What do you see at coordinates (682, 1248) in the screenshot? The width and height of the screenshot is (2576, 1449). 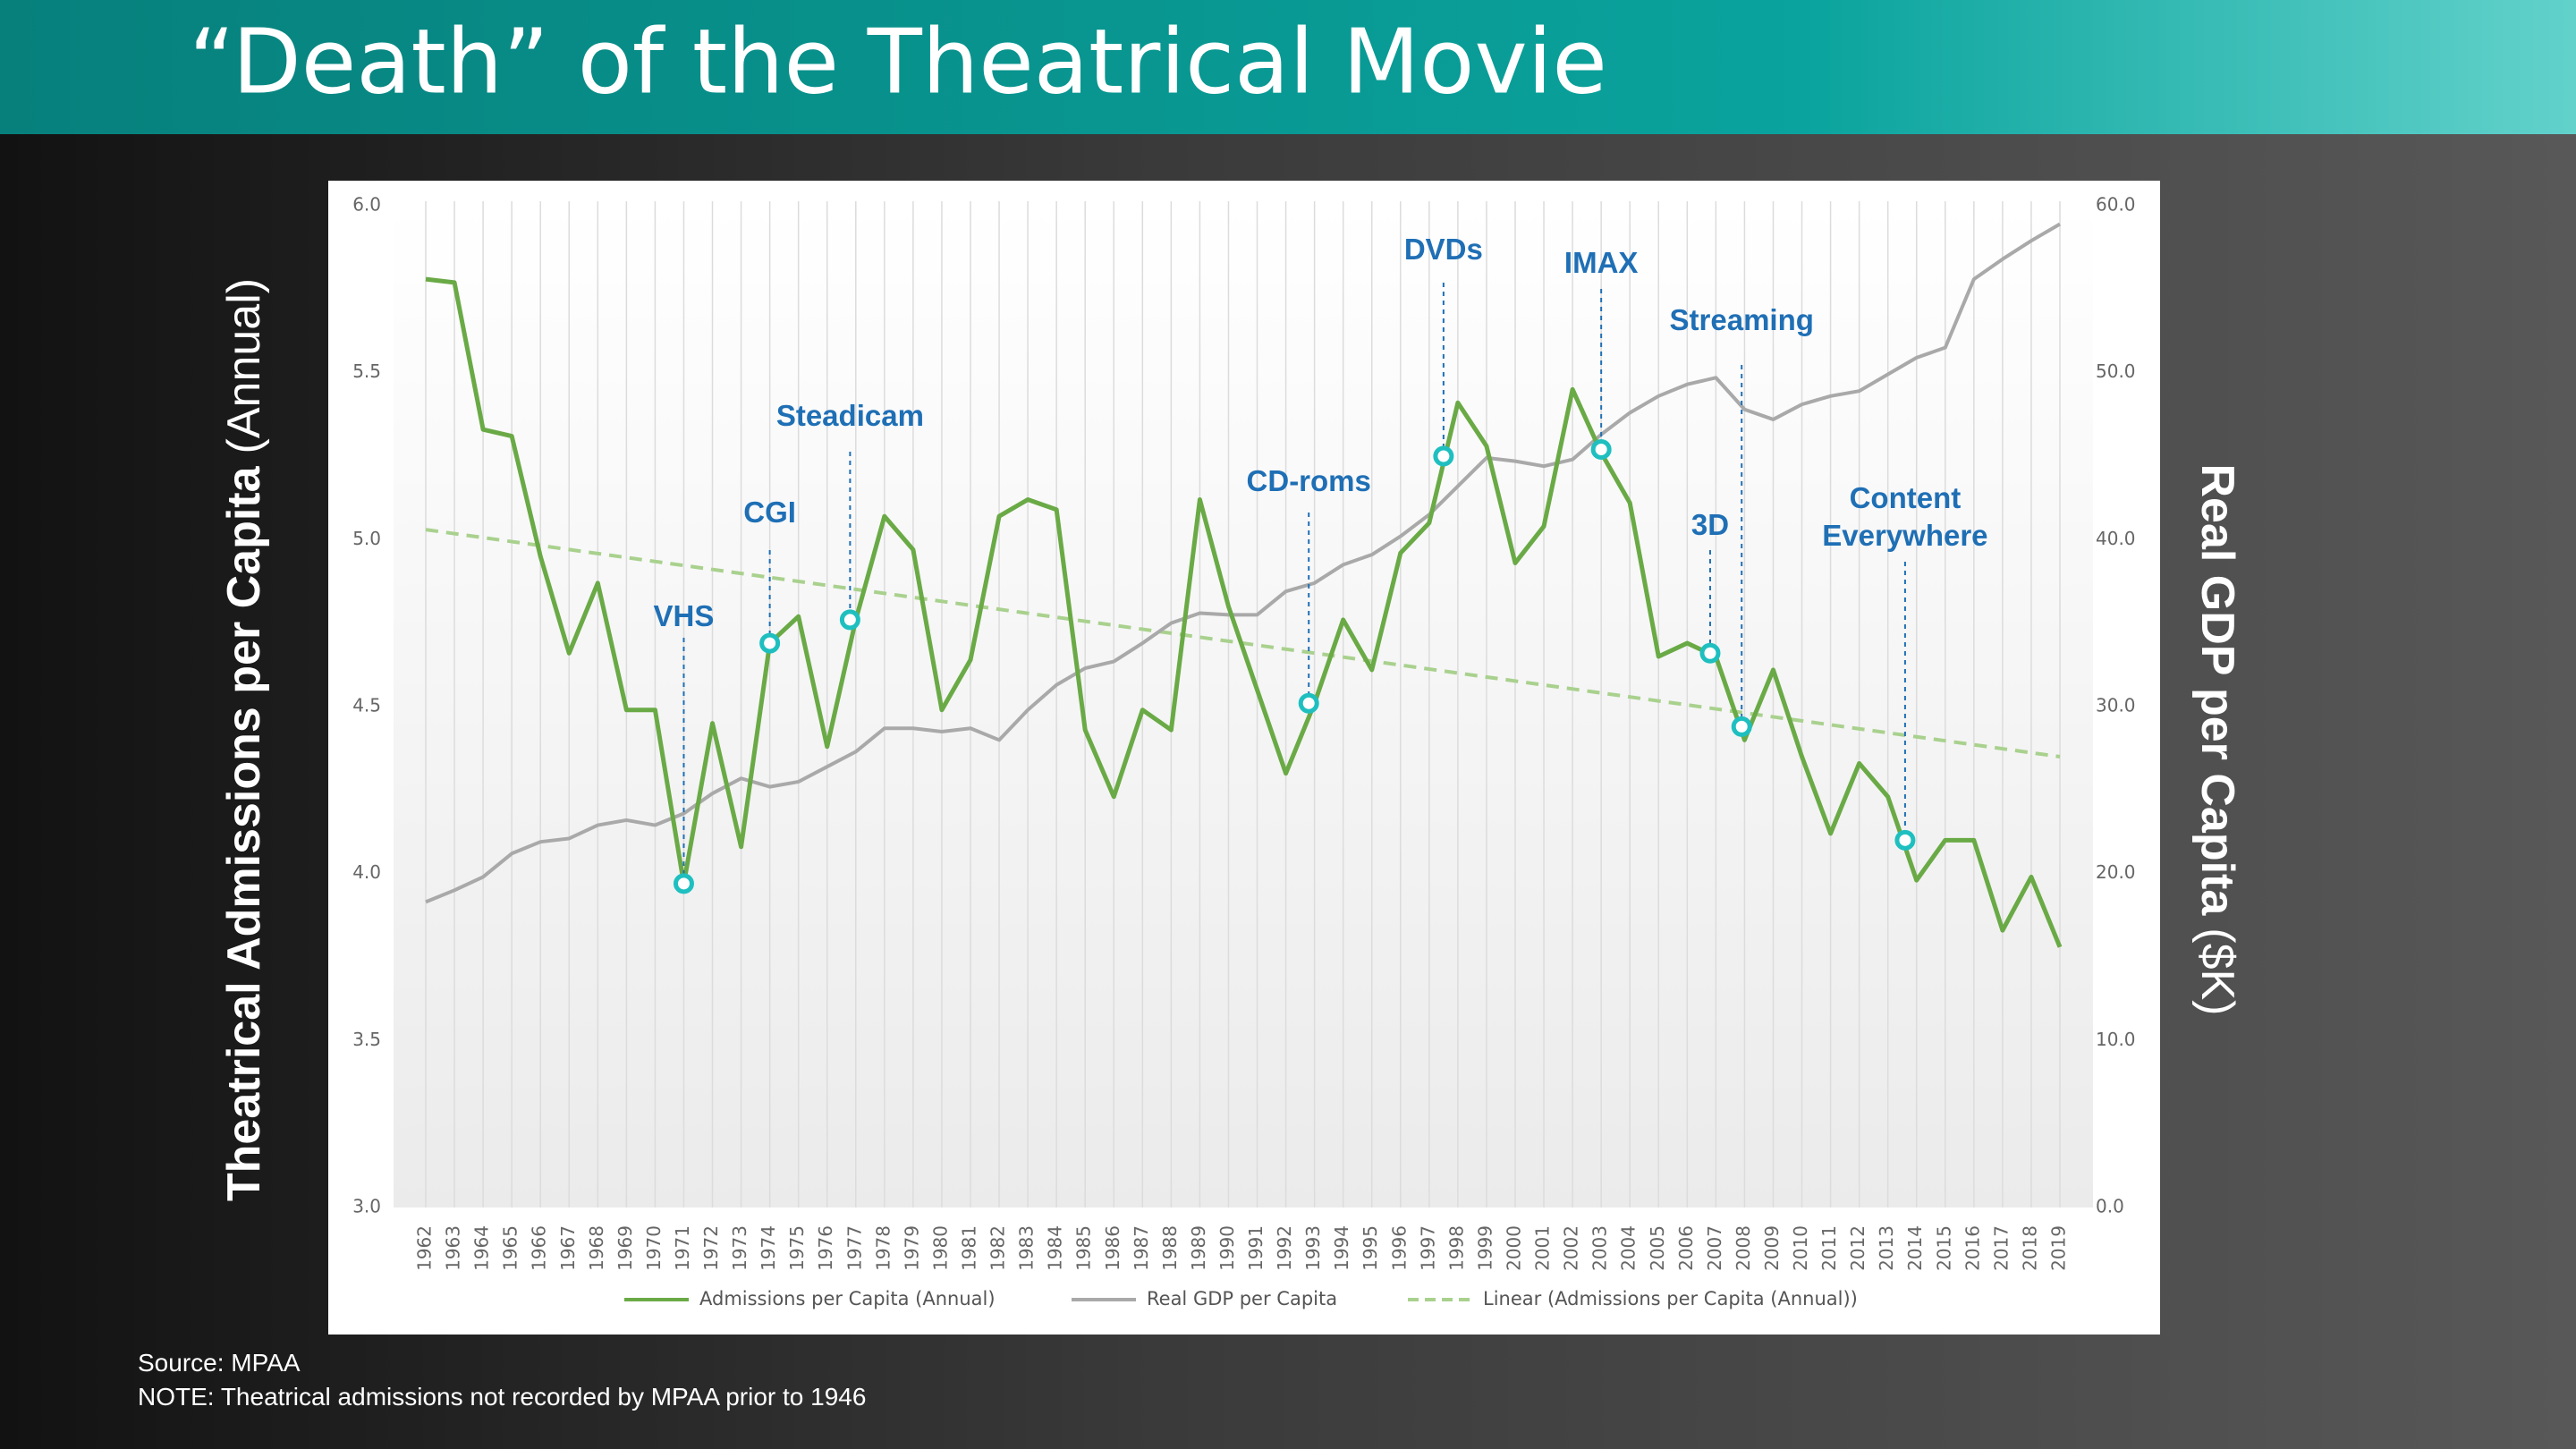 I see `x-tick-label: 1971` at bounding box center [682, 1248].